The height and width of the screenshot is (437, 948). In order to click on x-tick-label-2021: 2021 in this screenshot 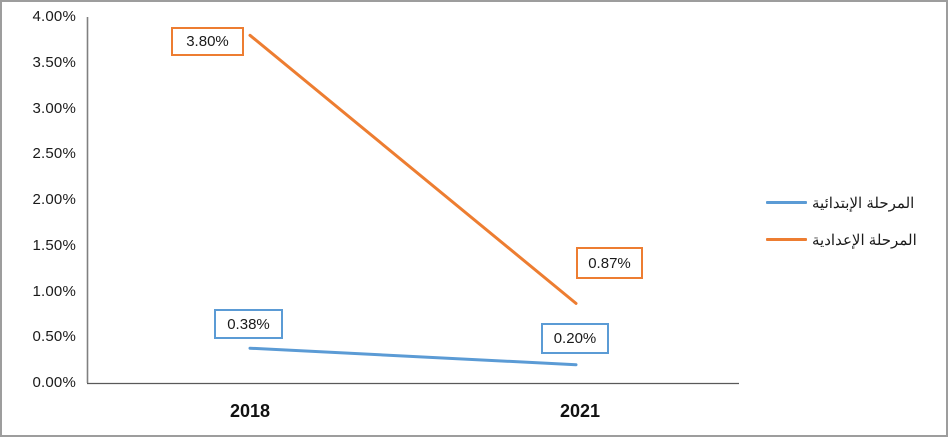, I will do `click(580, 411)`.